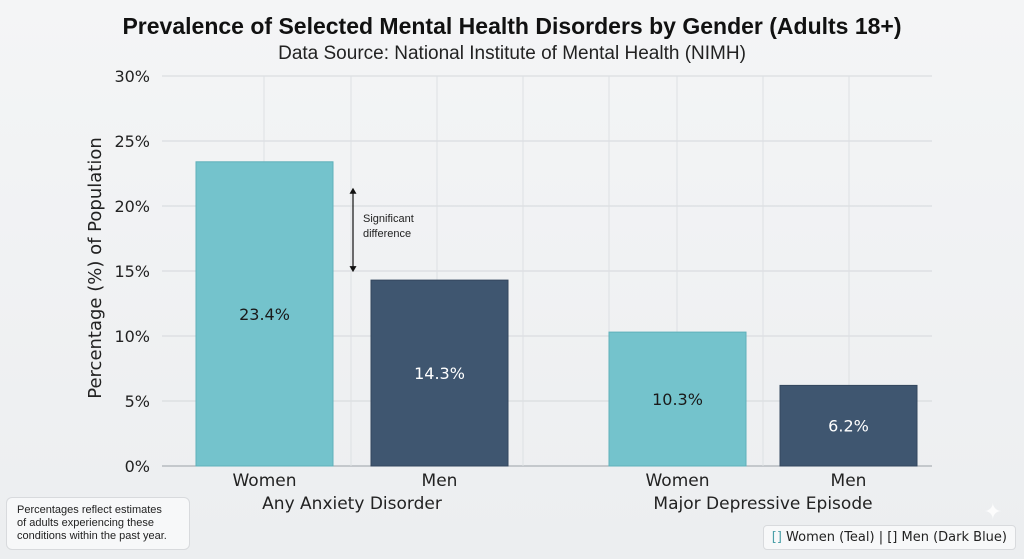 The height and width of the screenshot is (559, 1024). Describe the element at coordinates (834, 537) in the screenshot. I see `legend-women-text: Women (Teal) |` at that location.